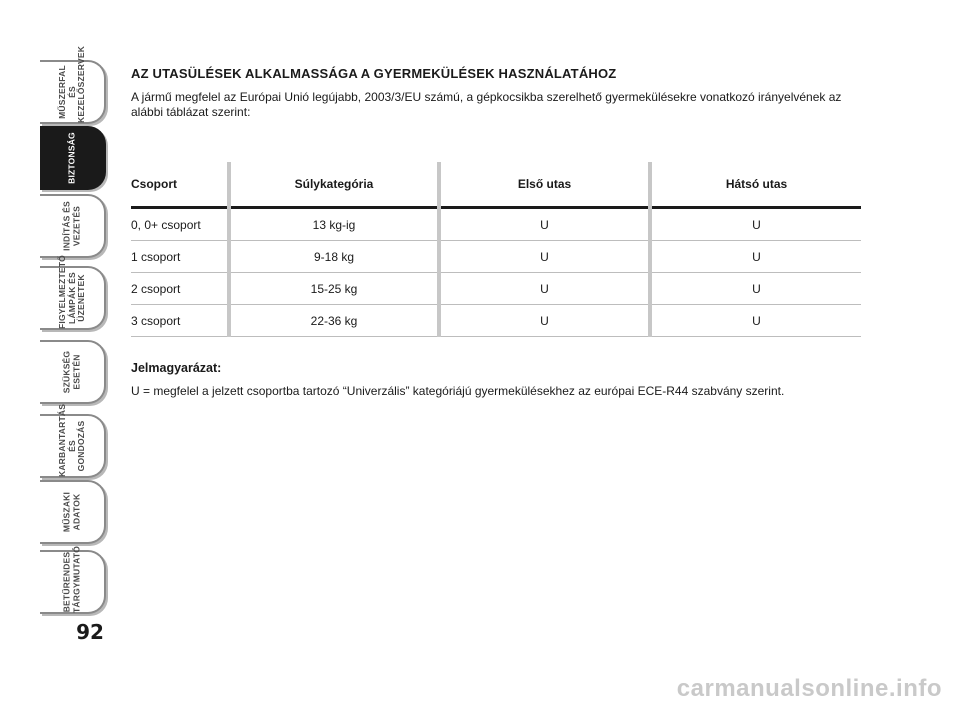 The width and height of the screenshot is (960, 709). Describe the element at coordinates (335, 225) in the screenshot. I see `cell-weight: 13 kg-ig` at that location.